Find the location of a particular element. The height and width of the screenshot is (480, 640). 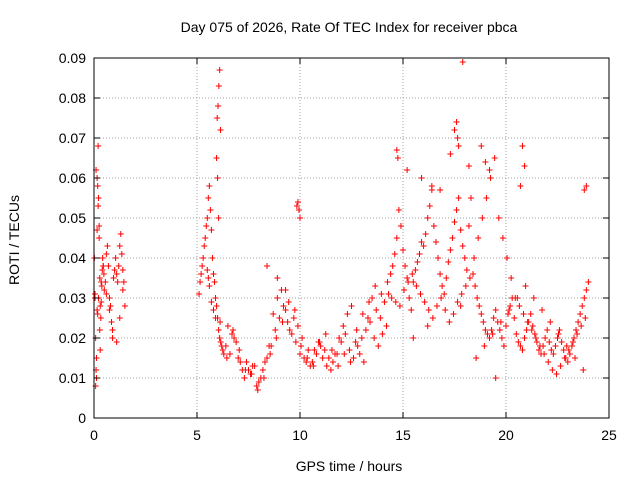

x-tick-label: 0 is located at coordinates (94, 435).